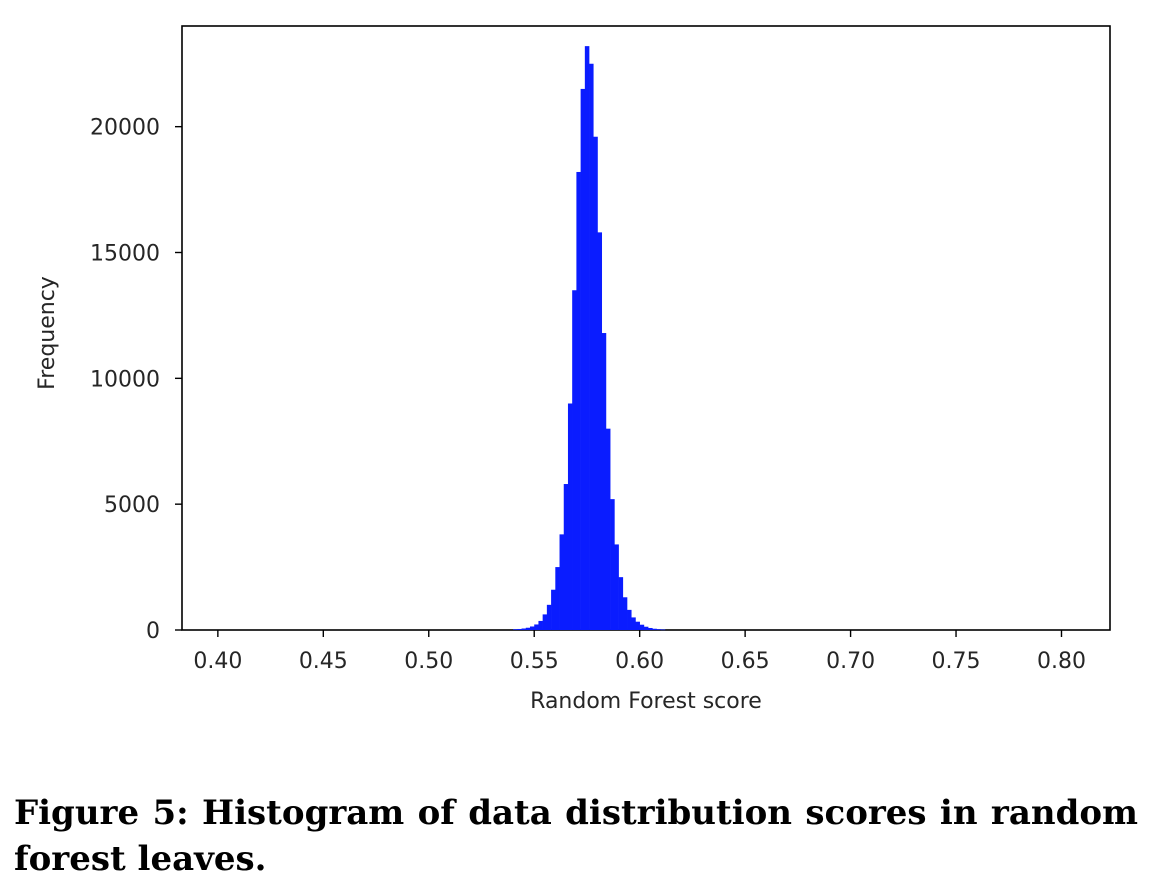 This screenshot has height=890, width=1150. Describe the element at coordinates (125, 254) in the screenshot. I see `y-tick-label: 15000` at that location.